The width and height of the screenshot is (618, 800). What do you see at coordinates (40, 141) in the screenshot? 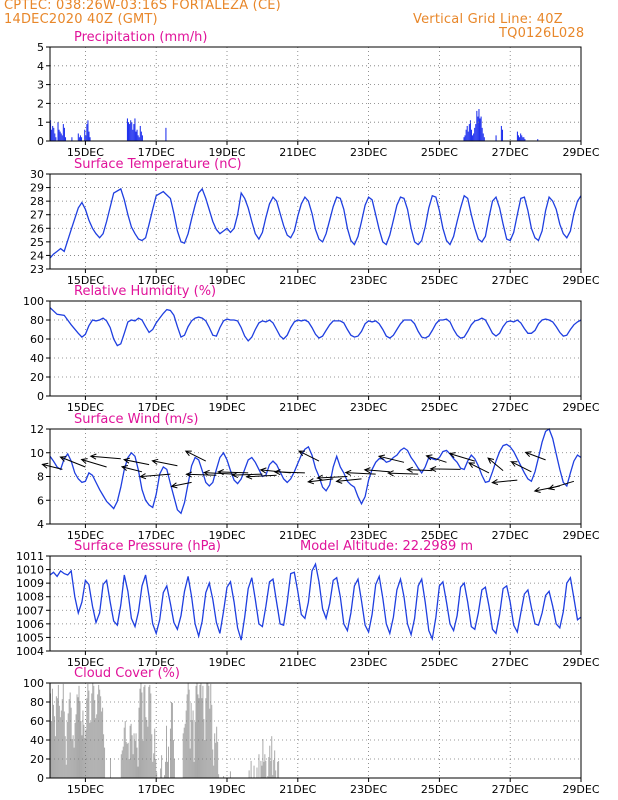
I see `y-tick-label: 0` at bounding box center [40, 141].